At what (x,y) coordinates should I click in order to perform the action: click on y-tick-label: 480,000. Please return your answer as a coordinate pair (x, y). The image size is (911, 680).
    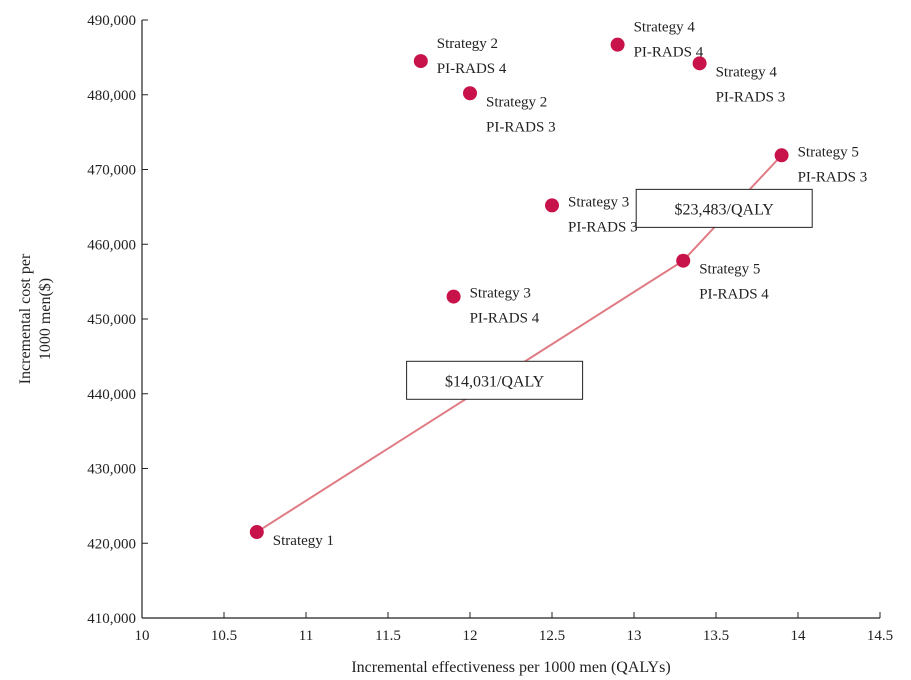
    Looking at the image, I should click on (111, 96).